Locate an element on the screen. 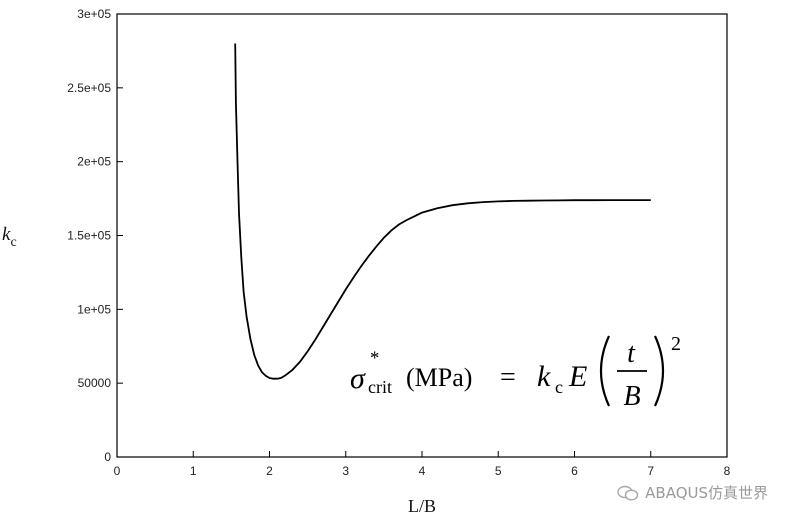 The width and height of the screenshot is (794, 525). eq-equals: = is located at coordinates (508, 377).